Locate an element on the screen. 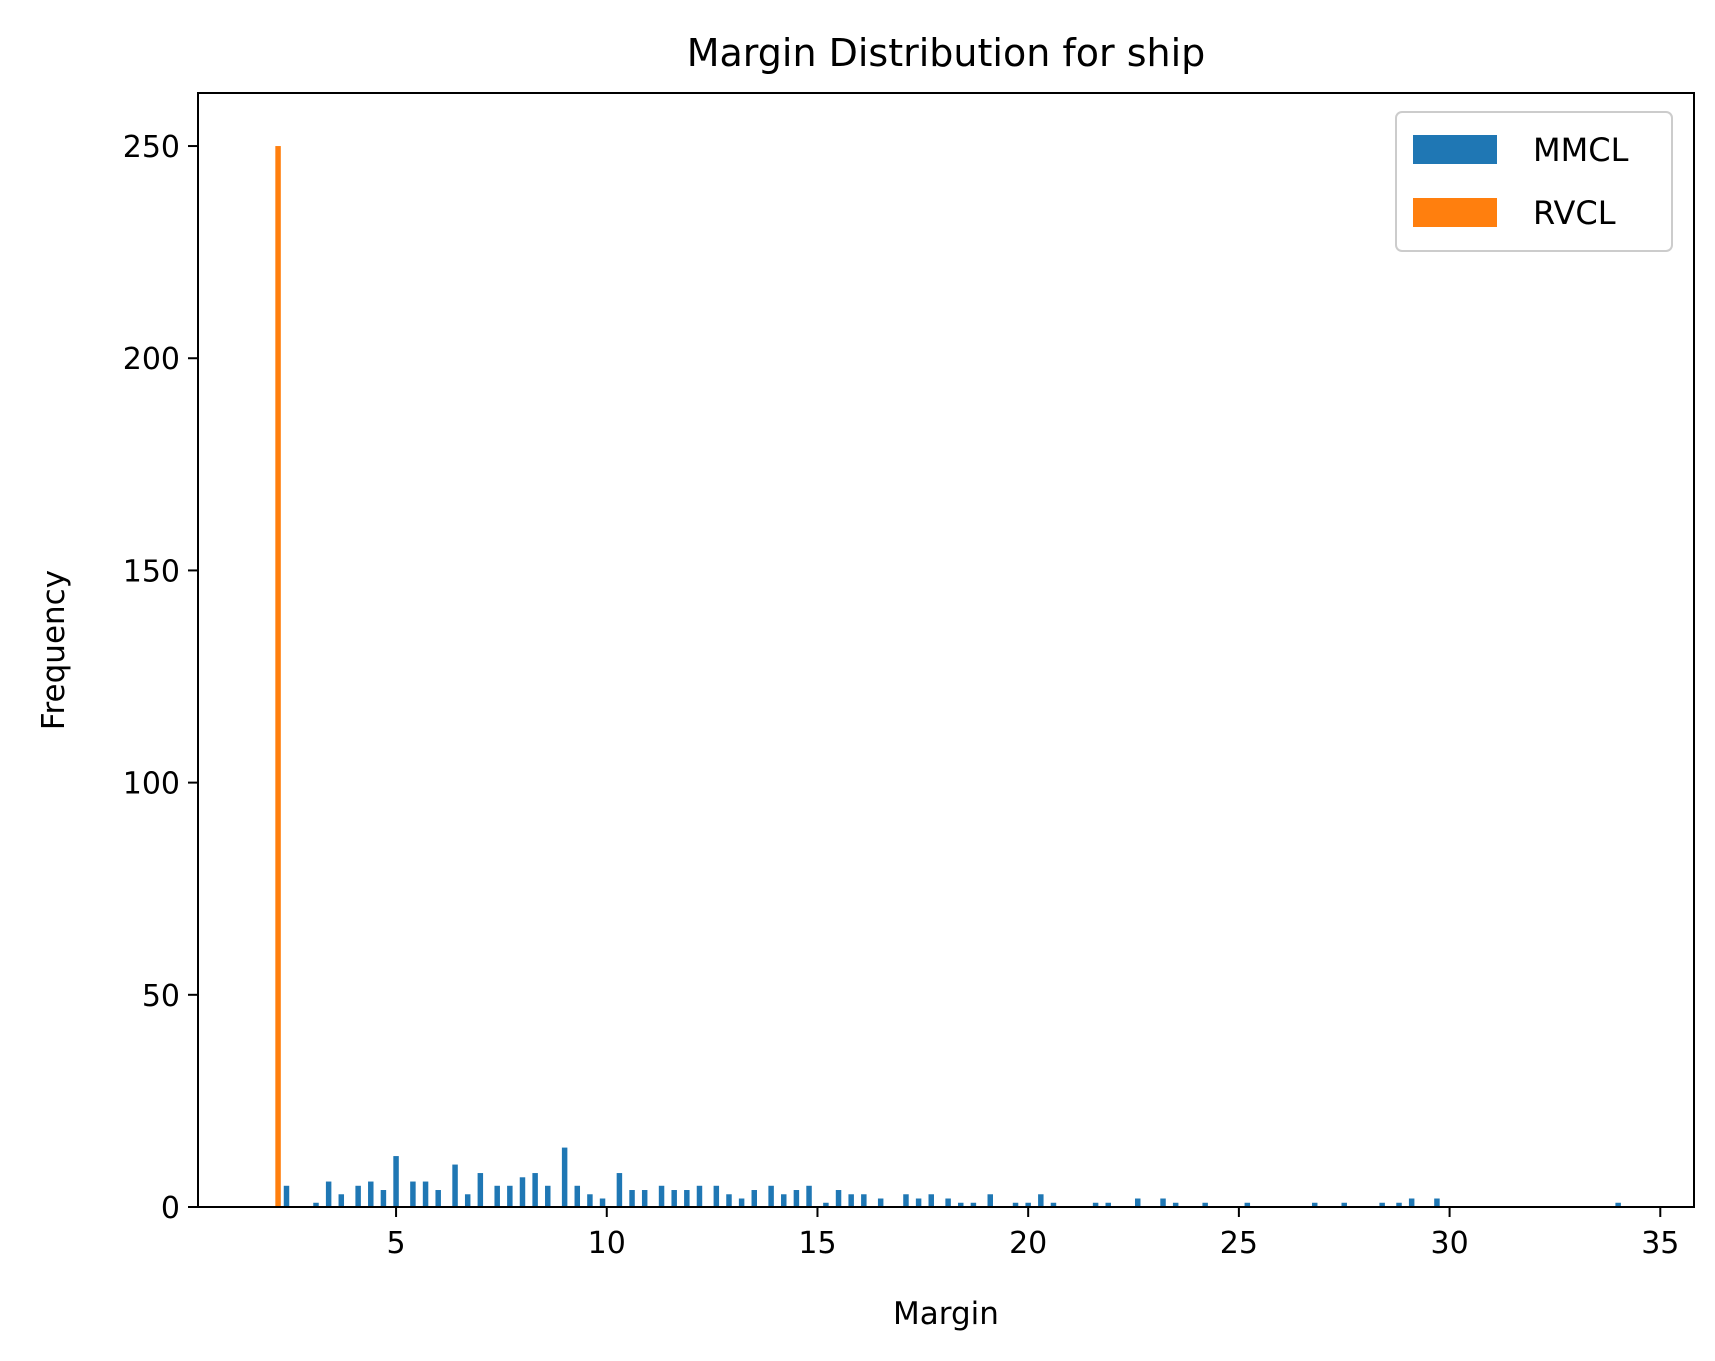 The width and height of the screenshot is (1715, 1361). y-axis-label: Frequency is located at coordinates (54, 650).